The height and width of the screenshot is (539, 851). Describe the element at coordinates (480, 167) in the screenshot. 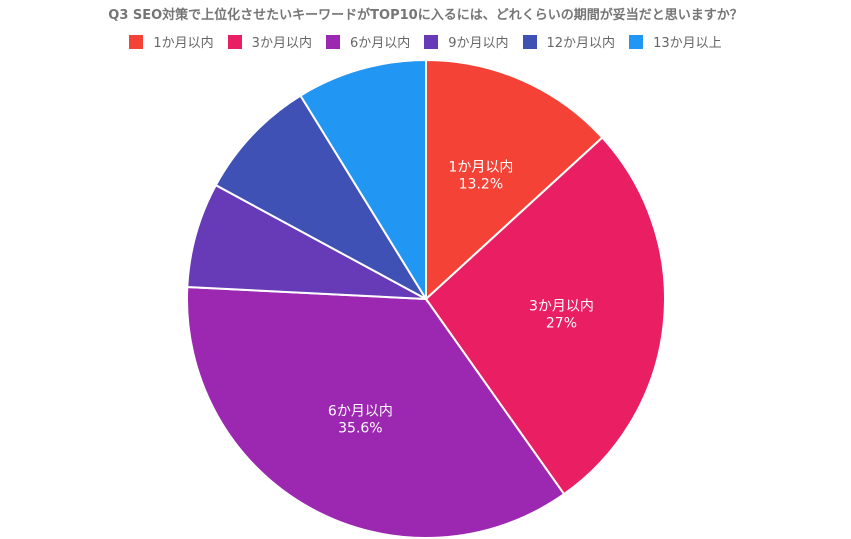

I see `slice-category-label: 1か月以内` at that location.